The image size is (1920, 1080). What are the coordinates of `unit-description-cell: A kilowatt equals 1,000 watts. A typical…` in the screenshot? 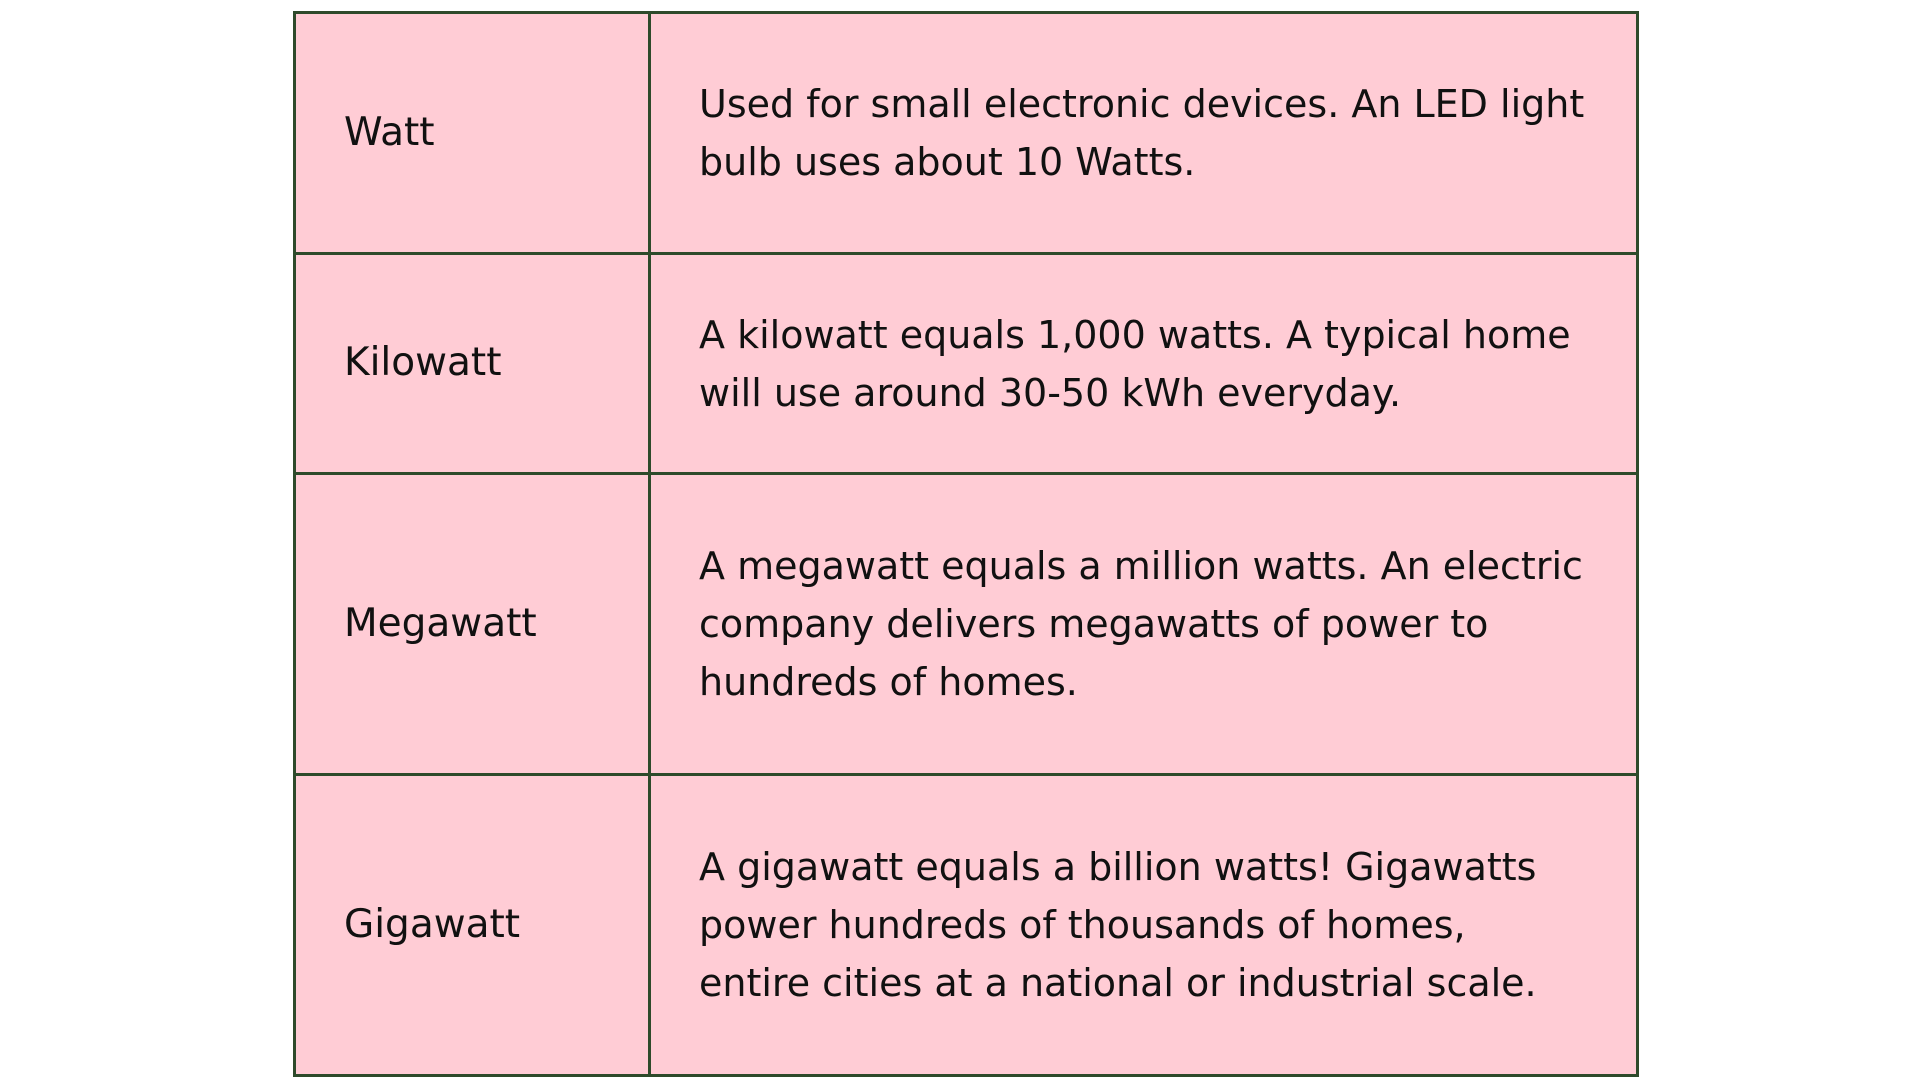 It's located at (1143, 363).